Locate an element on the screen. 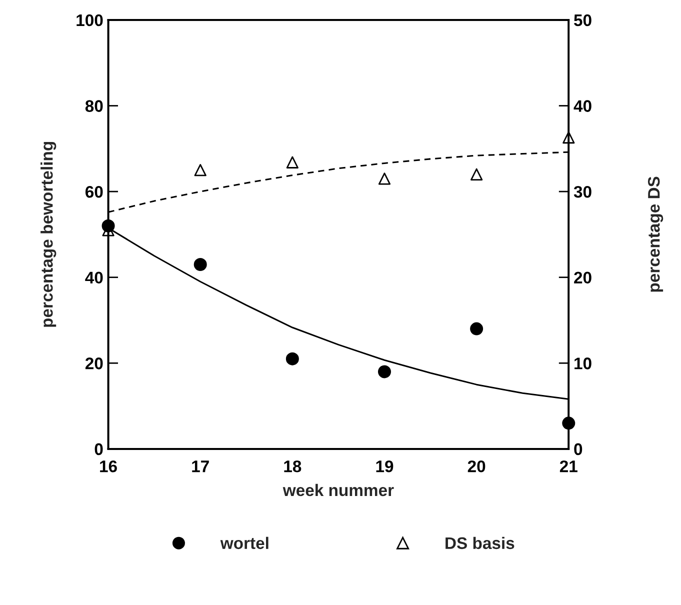 The width and height of the screenshot is (681, 605). y-axis-title: percentage beworteling is located at coordinates (48, 234).